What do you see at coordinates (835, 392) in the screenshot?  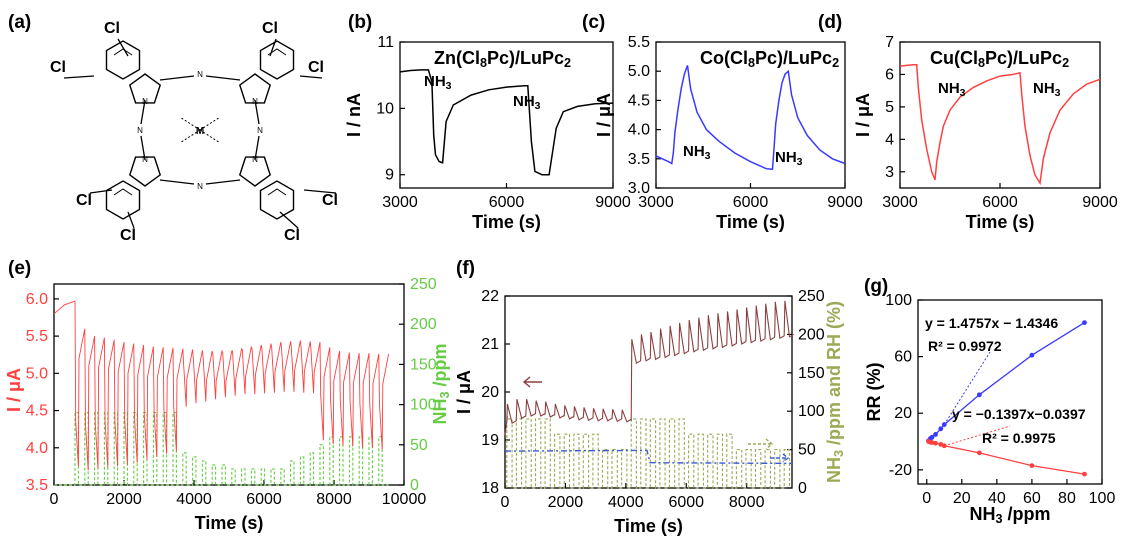 I see `panel-f-ylabel-right: NH3 /ppm and RH (%)` at bounding box center [835, 392].